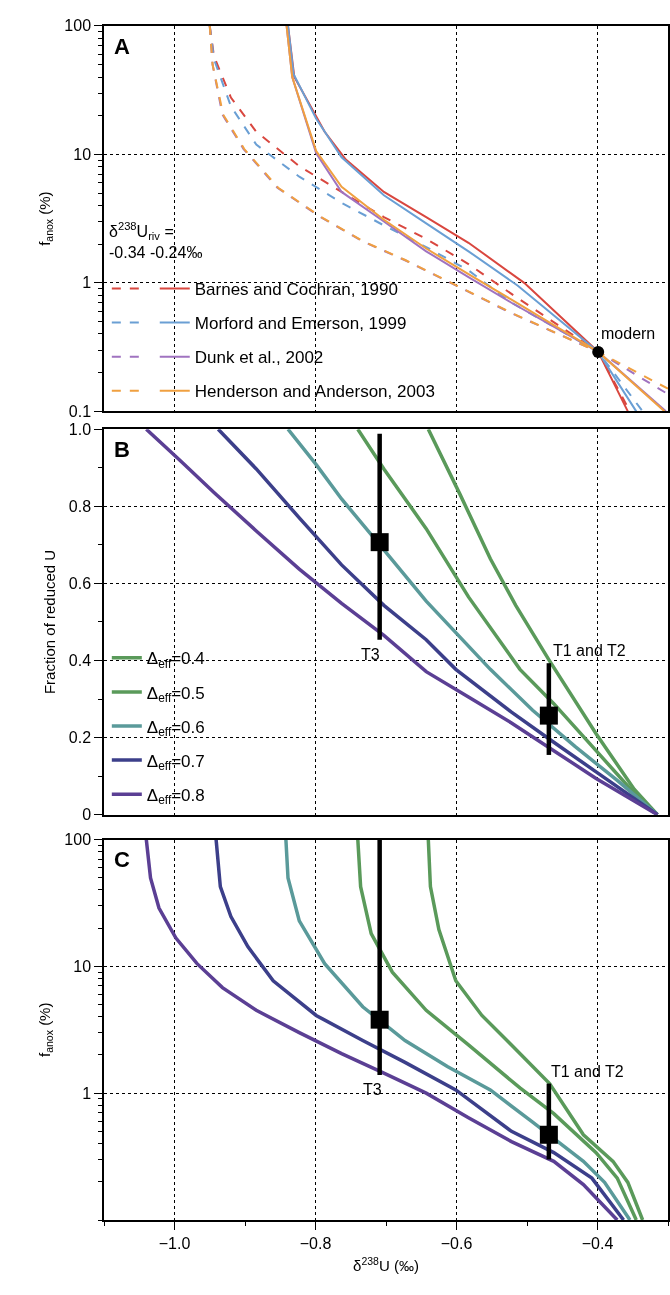  I want to click on y-tick-label: 1.0, so click(80, 429).